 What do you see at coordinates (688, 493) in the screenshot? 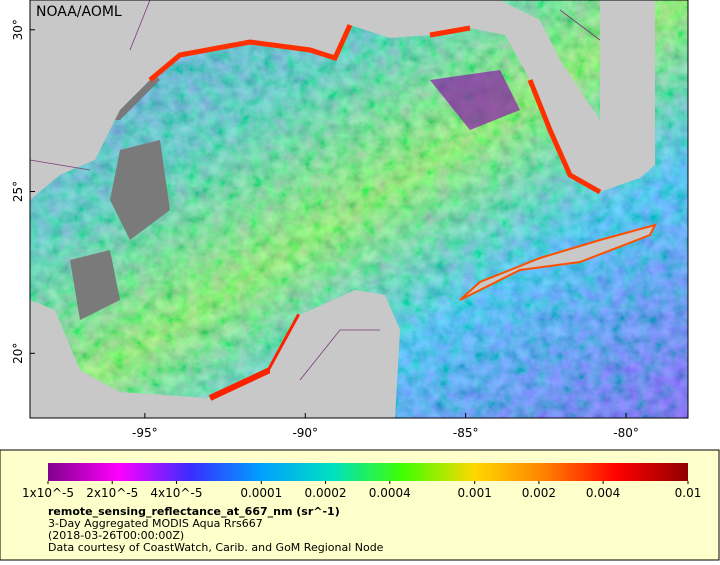
I see `colorbar-tick-label: 0.01` at bounding box center [688, 493].